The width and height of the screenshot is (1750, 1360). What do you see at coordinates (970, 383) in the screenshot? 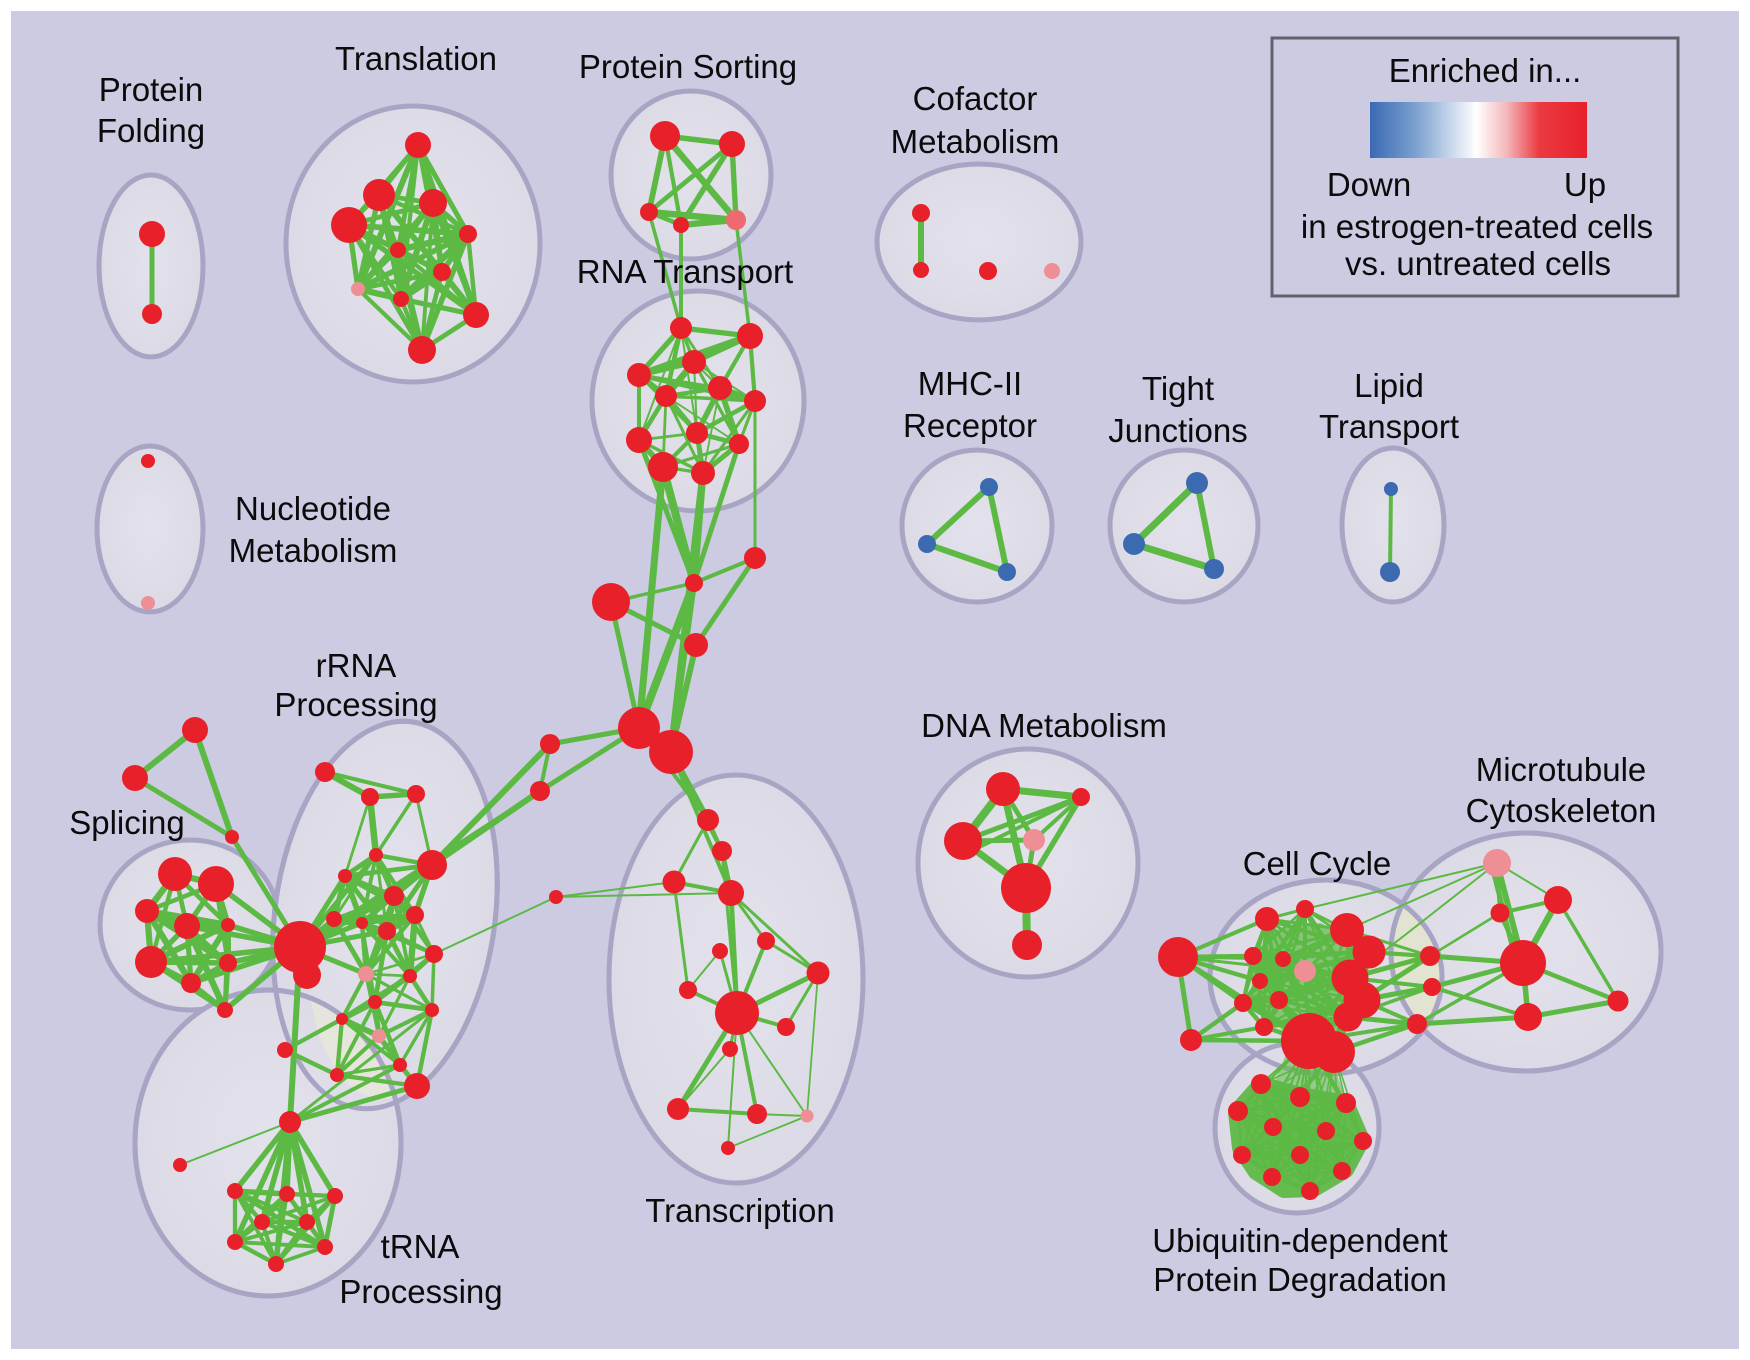
I see `svg-text: MHC-II` at bounding box center [970, 383].